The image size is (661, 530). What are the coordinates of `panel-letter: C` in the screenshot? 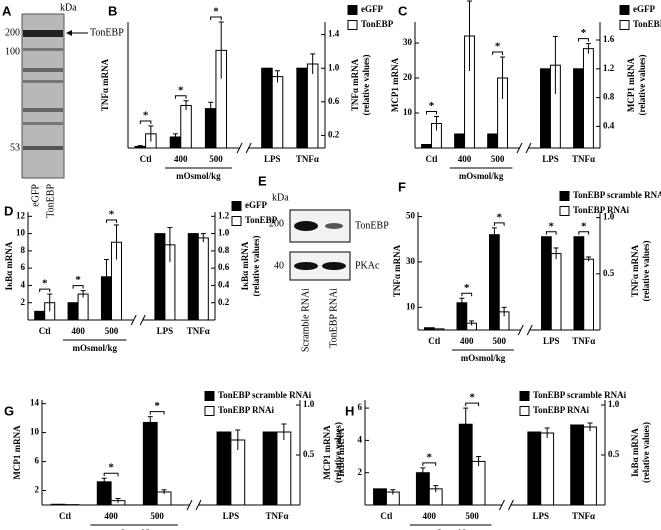 It's located at (403, 10).